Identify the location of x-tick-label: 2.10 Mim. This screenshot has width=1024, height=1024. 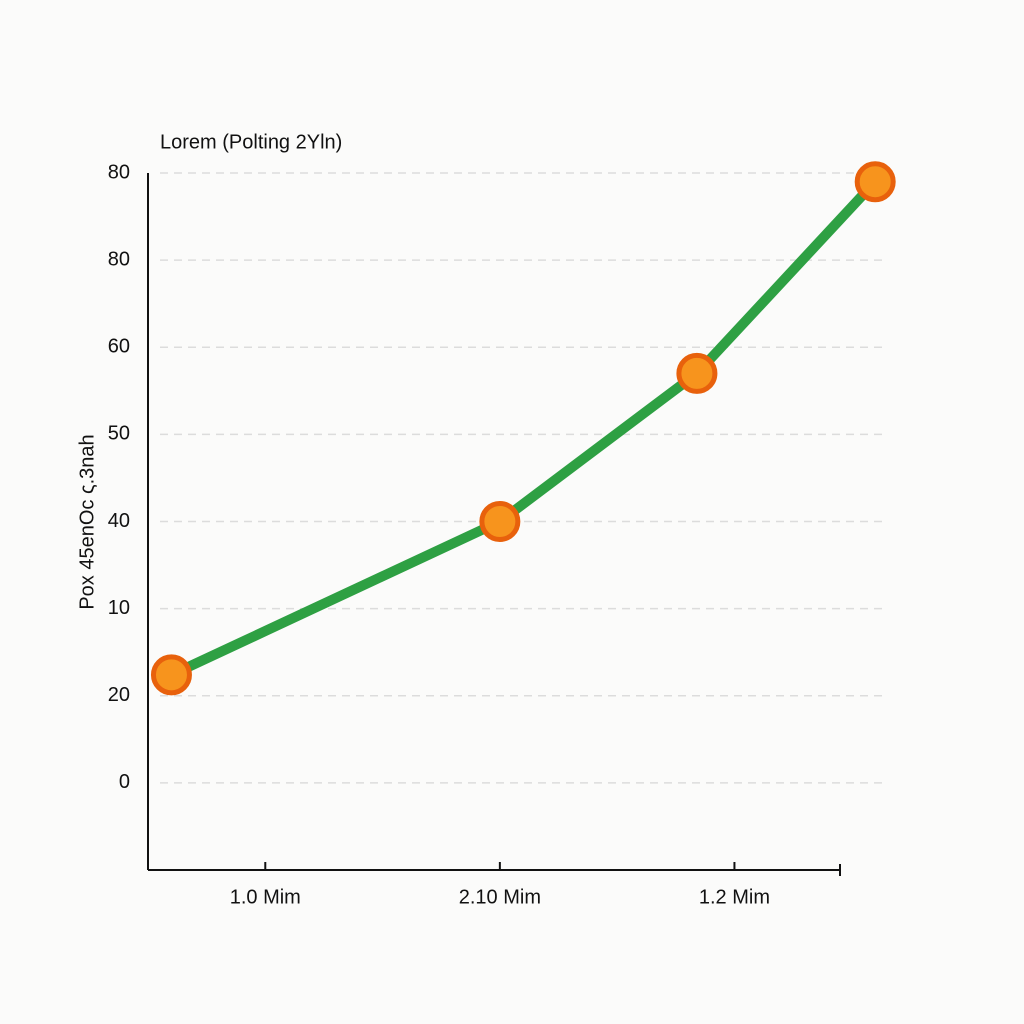
(500, 897).